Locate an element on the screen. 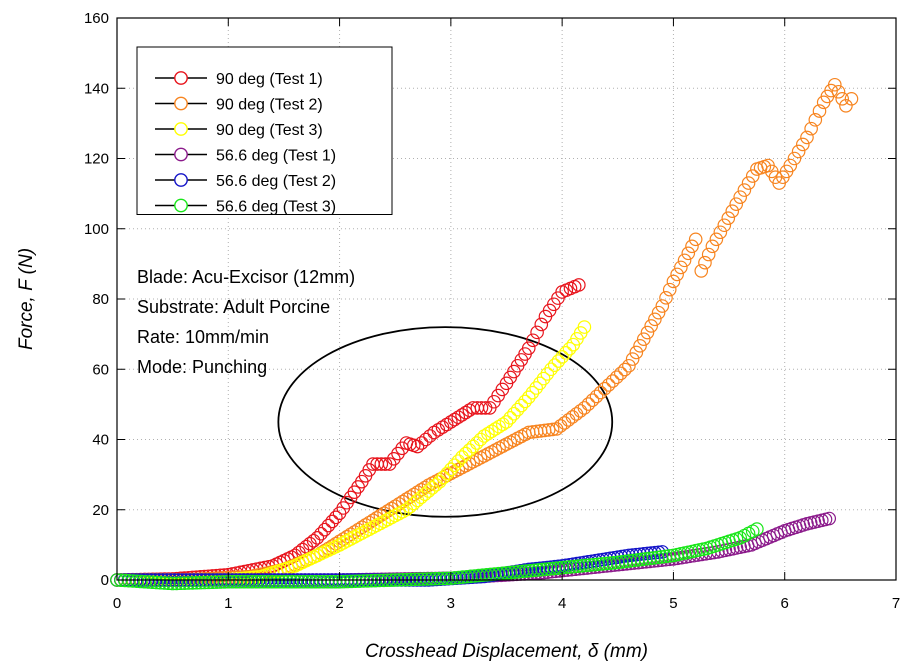  y-tick-label: 0 is located at coordinates (105, 580).